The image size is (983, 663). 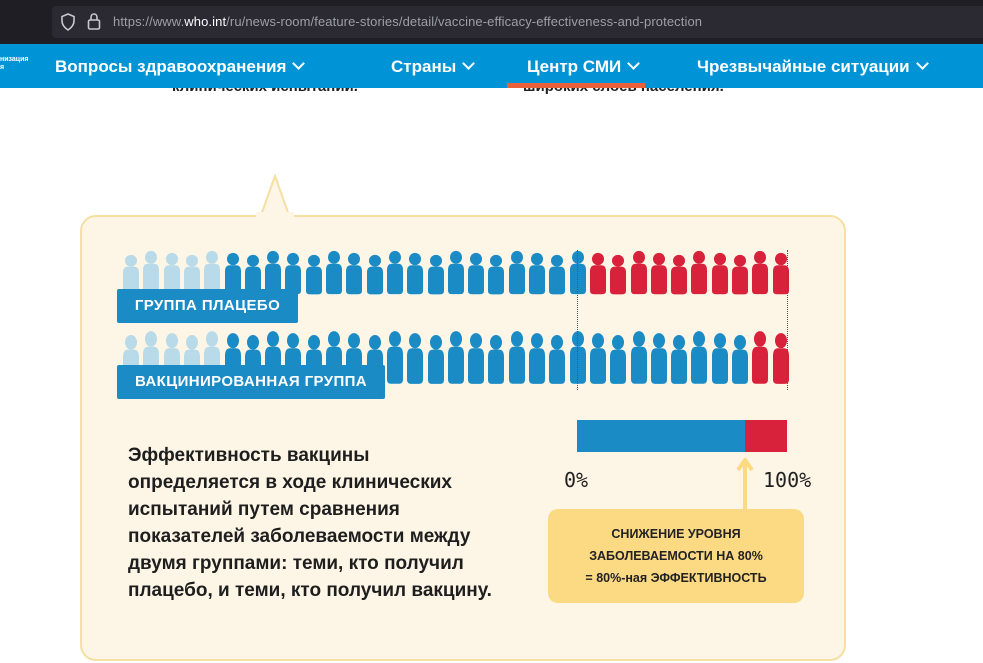 What do you see at coordinates (661, 436) in the screenshot?
I see `efficacy-bar-reduced` at bounding box center [661, 436].